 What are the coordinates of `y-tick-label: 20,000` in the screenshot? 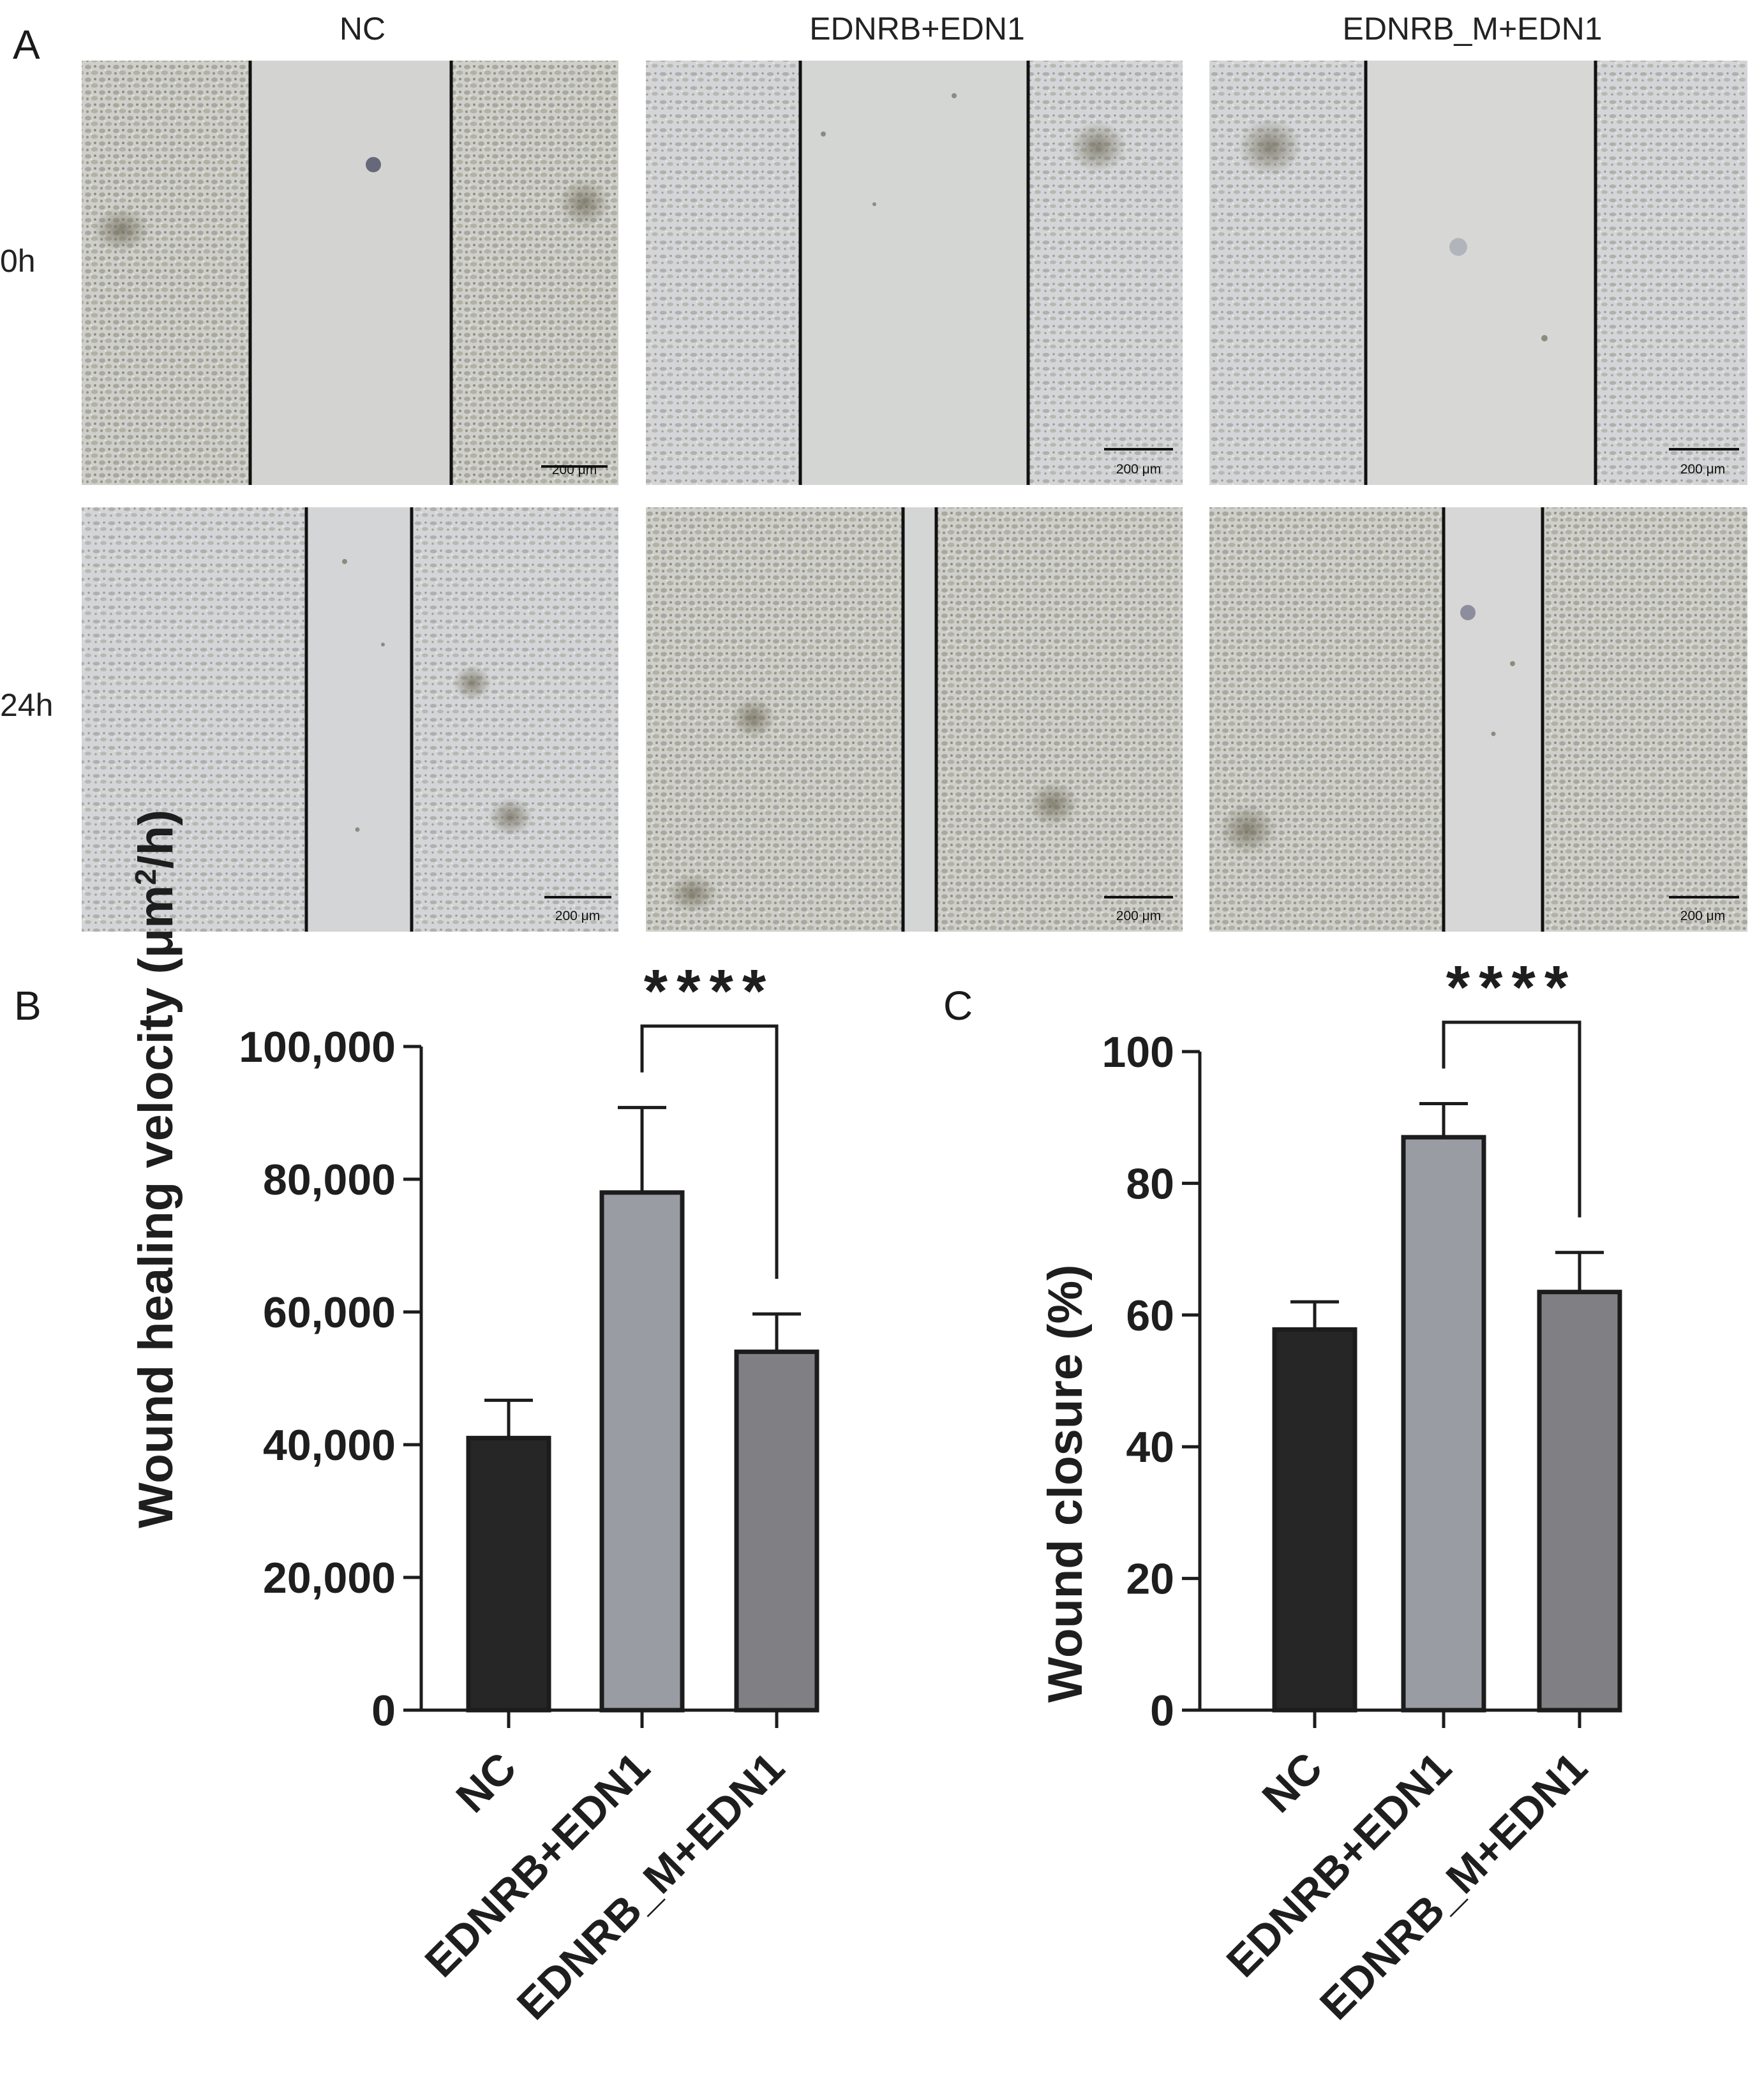 It's located at (329, 1578).